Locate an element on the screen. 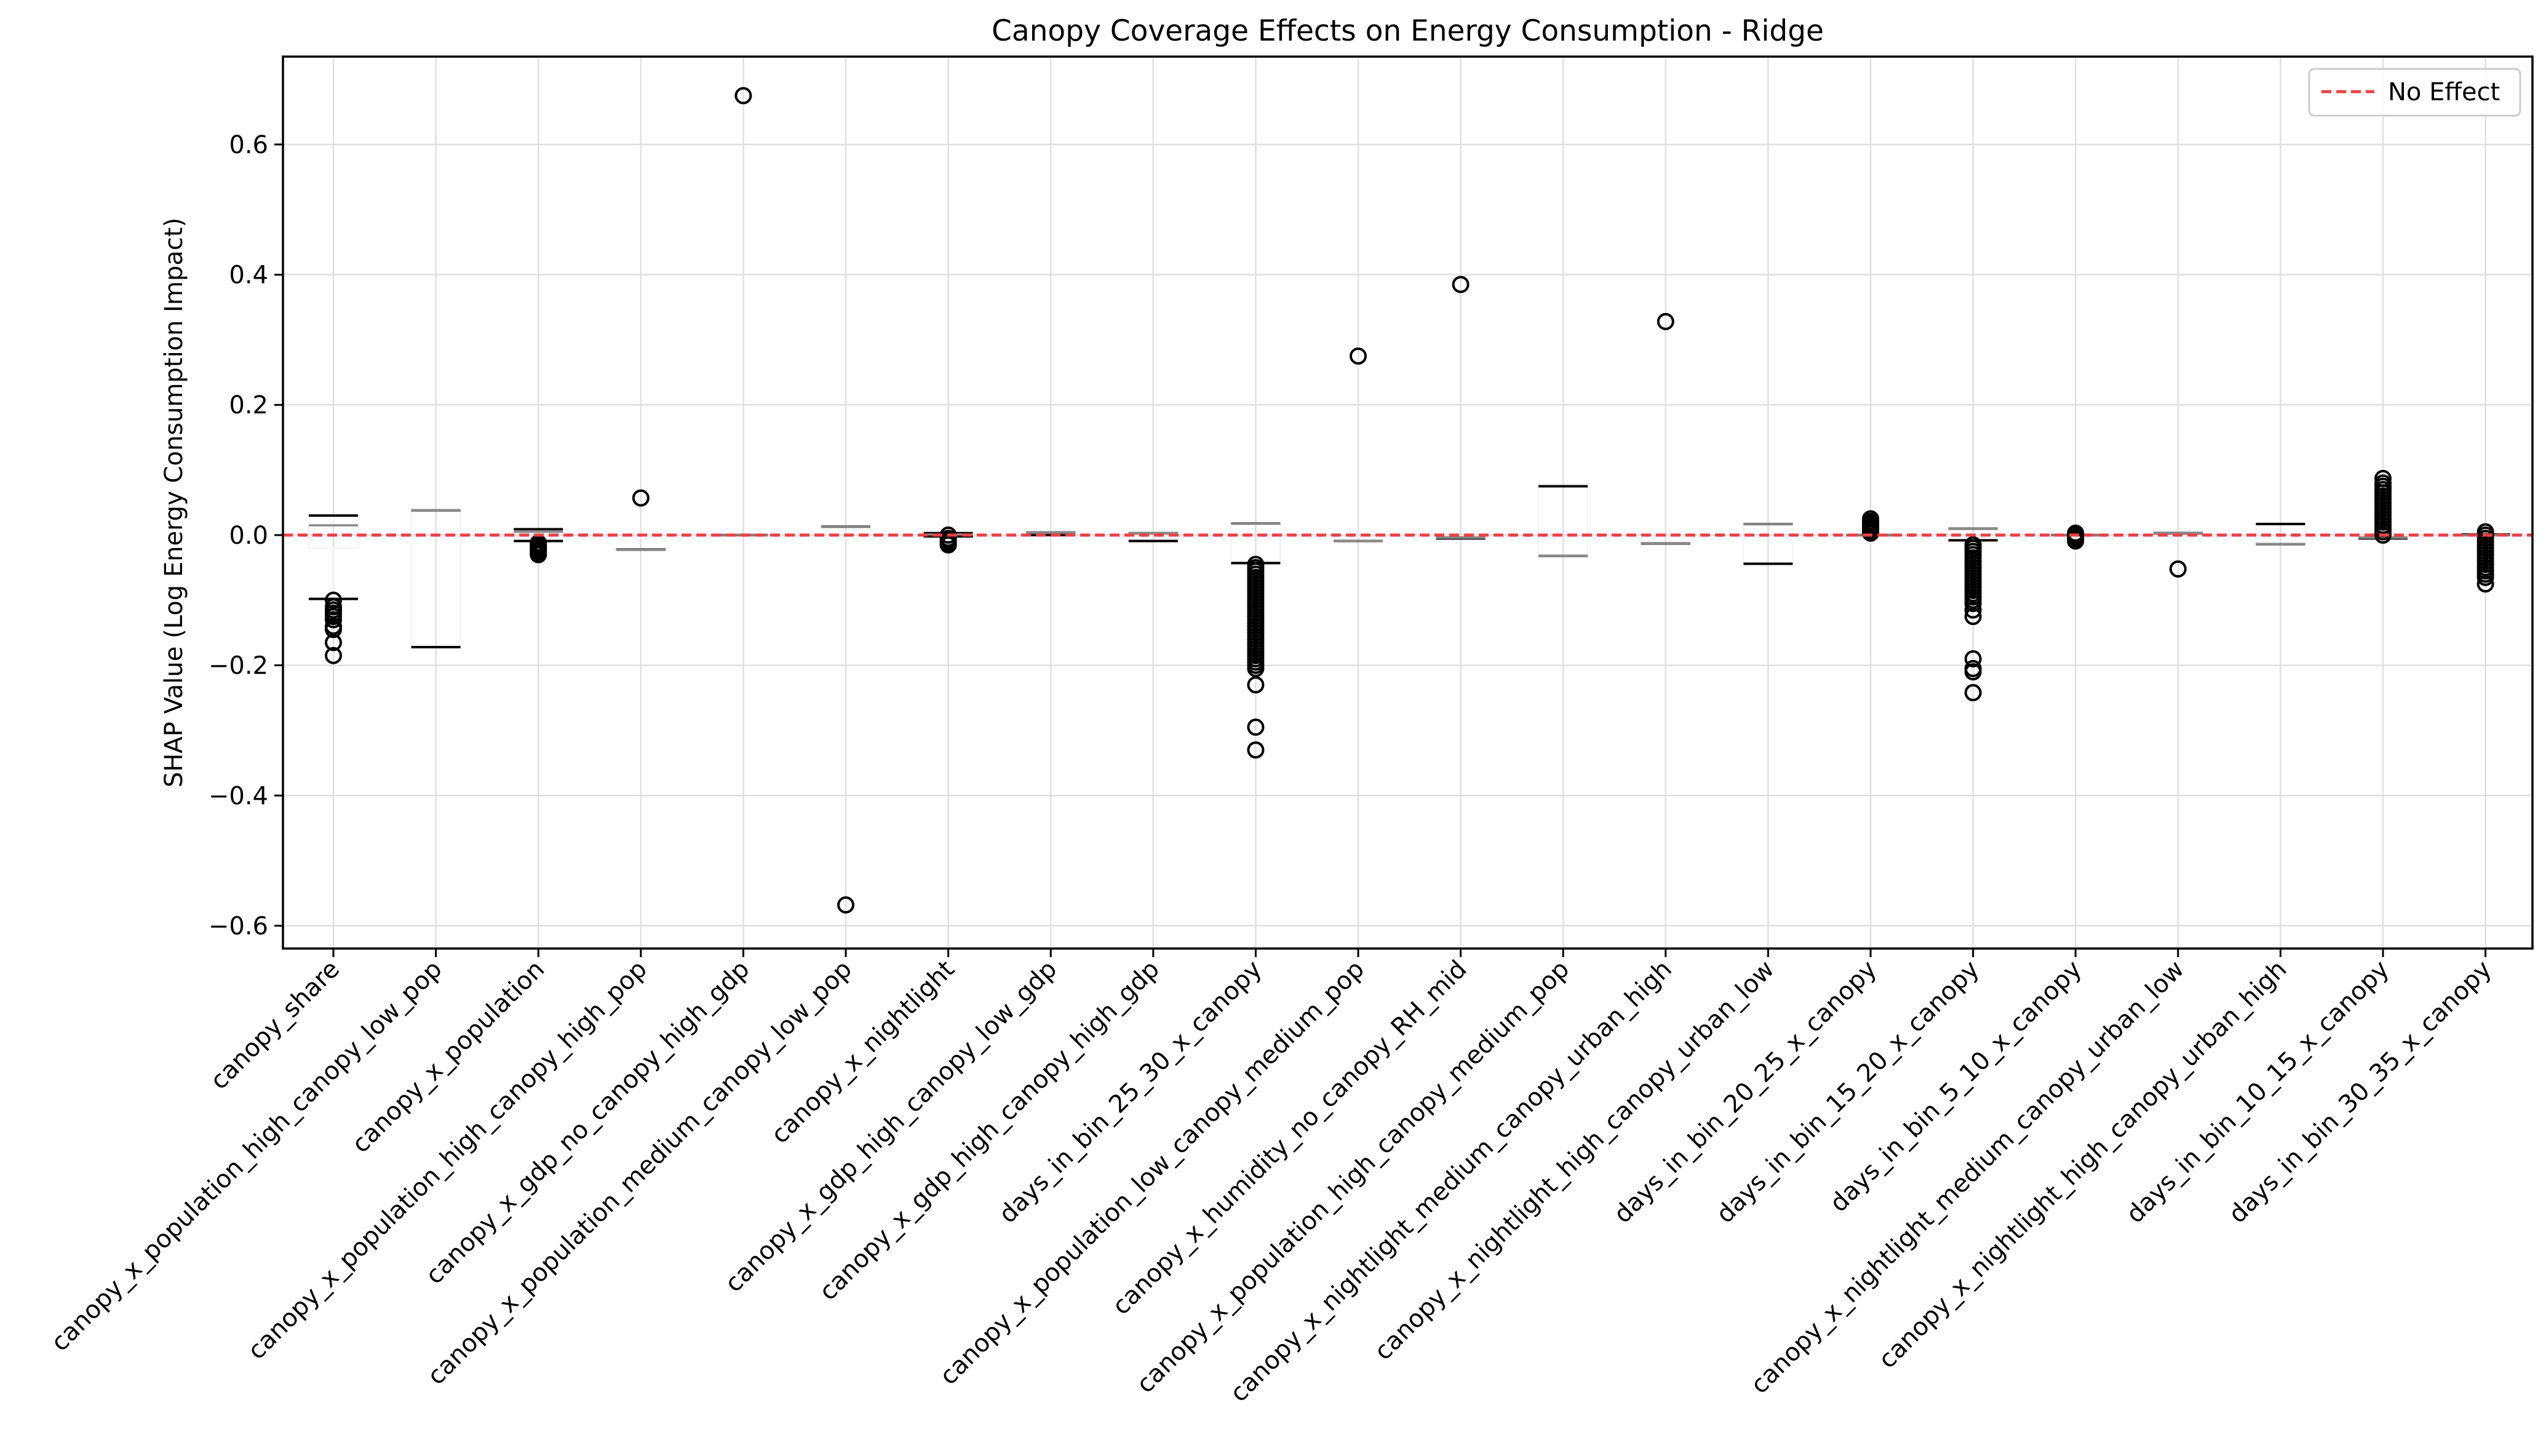 This screenshot has height=1456, width=2546. box-canopy_x_population_medium_canopy_low_pop is located at coordinates (846, 720).